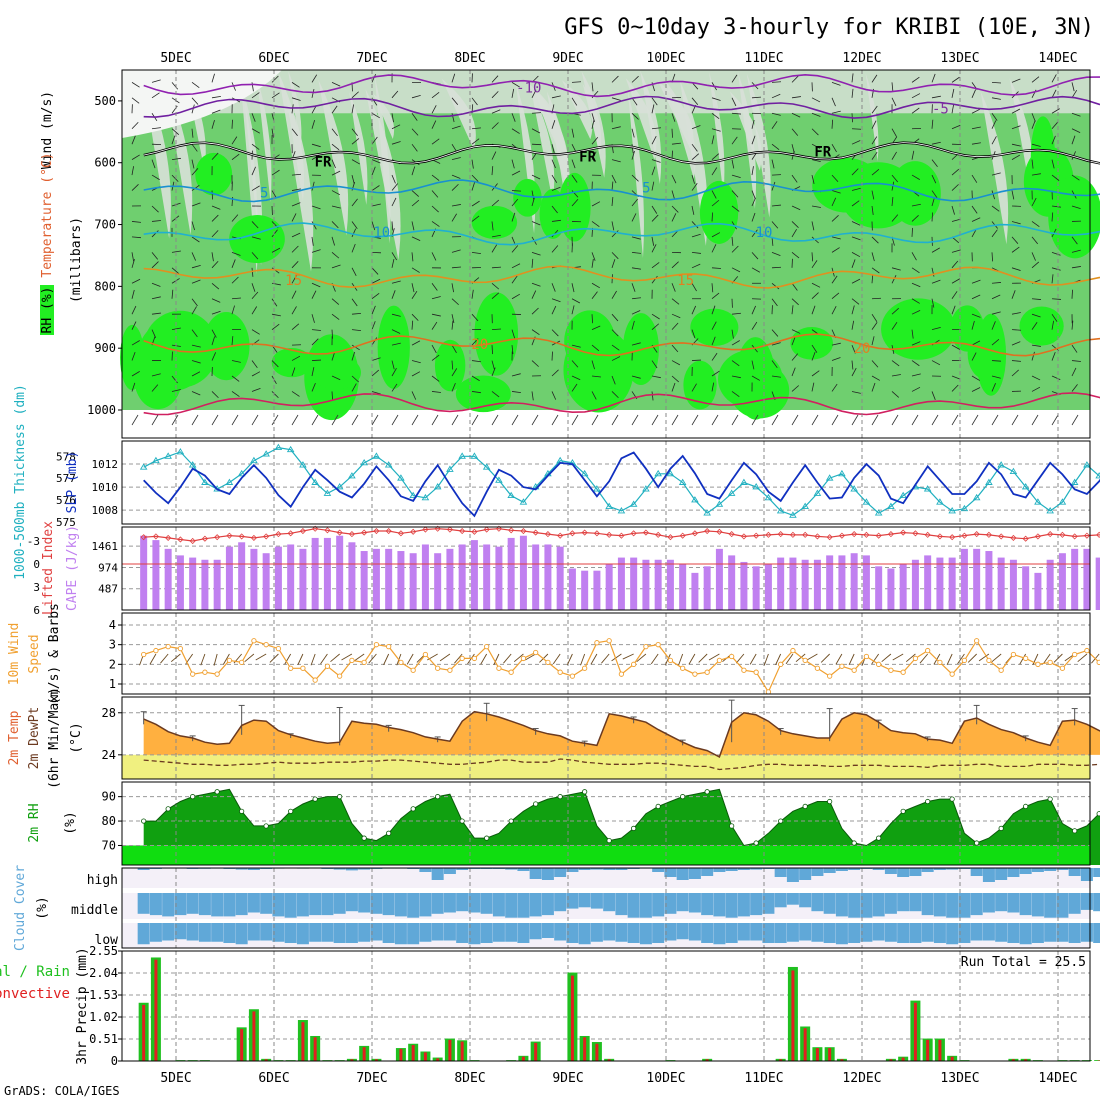 This screenshot has height=1100, width=1100. I want to click on temp-axis-label-3: (6hr Min/Max), so click(54, 738).